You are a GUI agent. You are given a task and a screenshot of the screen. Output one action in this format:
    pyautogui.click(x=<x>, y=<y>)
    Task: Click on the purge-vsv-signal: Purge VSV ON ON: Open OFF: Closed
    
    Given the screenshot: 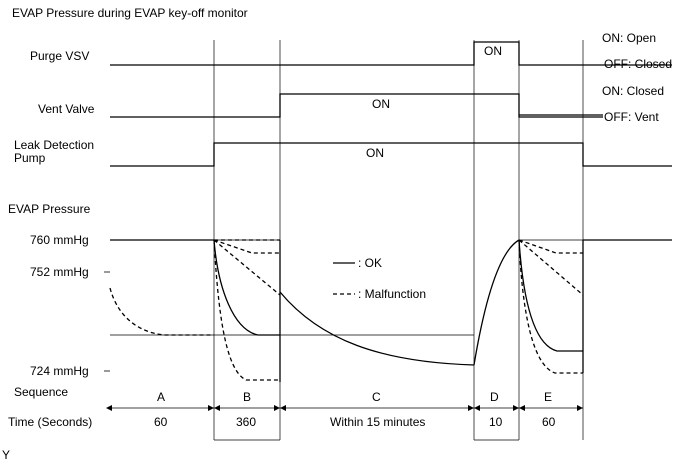 What is the action you would take?
    pyautogui.click(x=351, y=51)
    